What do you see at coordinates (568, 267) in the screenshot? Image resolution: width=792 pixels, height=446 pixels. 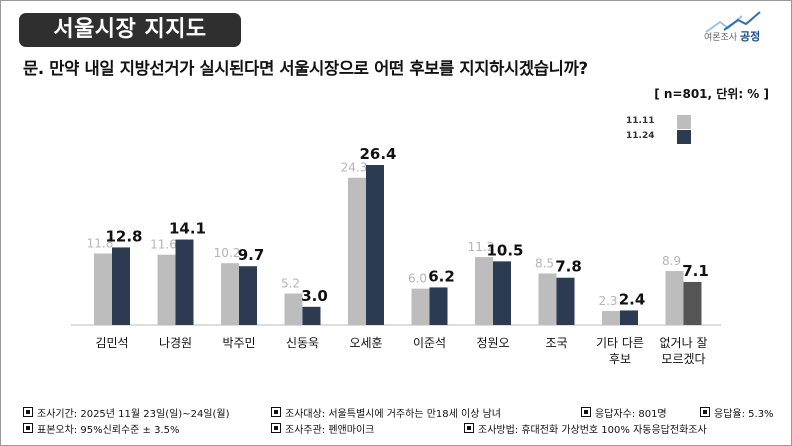 I see `data-label: 7.8` at bounding box center [568, 267].